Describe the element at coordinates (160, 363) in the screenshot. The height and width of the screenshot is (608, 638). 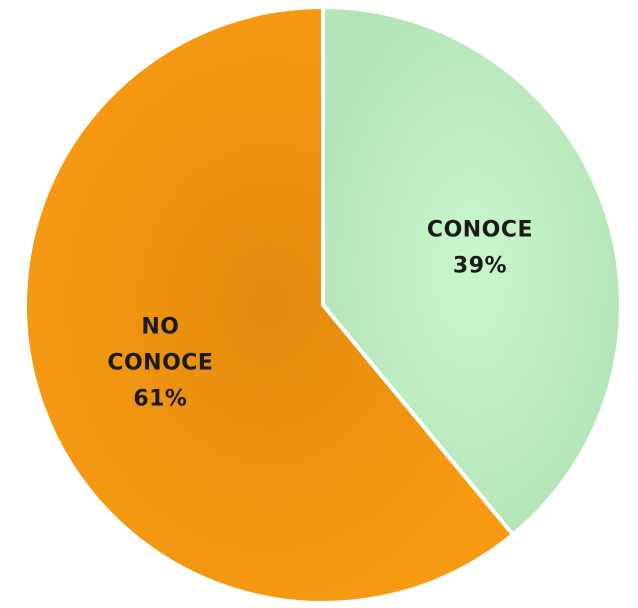
I see `data-label-no-conoce: NO CONOCE 61%` at that location.